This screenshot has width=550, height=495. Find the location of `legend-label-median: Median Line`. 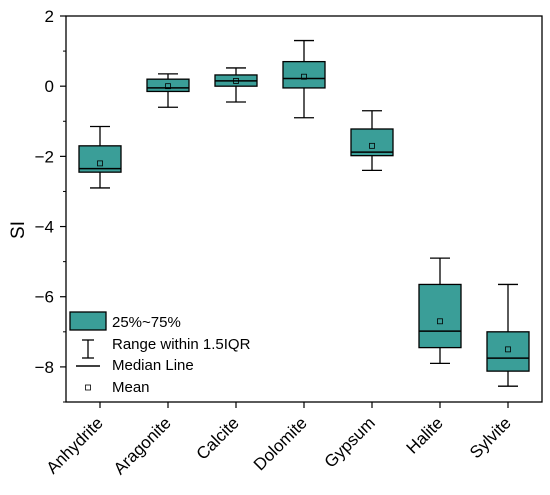

legend-label-median: Median Line is located at coordinates (153, 365).